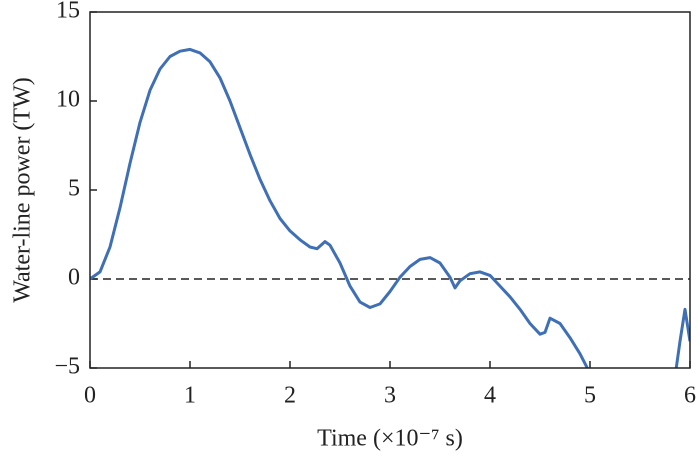 The height and width of the screenshot is (466, 700). What do you see at coordinates (74, 189) in the screenshot?
I see `y-tick-label: 5` at bounding box center [74, 189].